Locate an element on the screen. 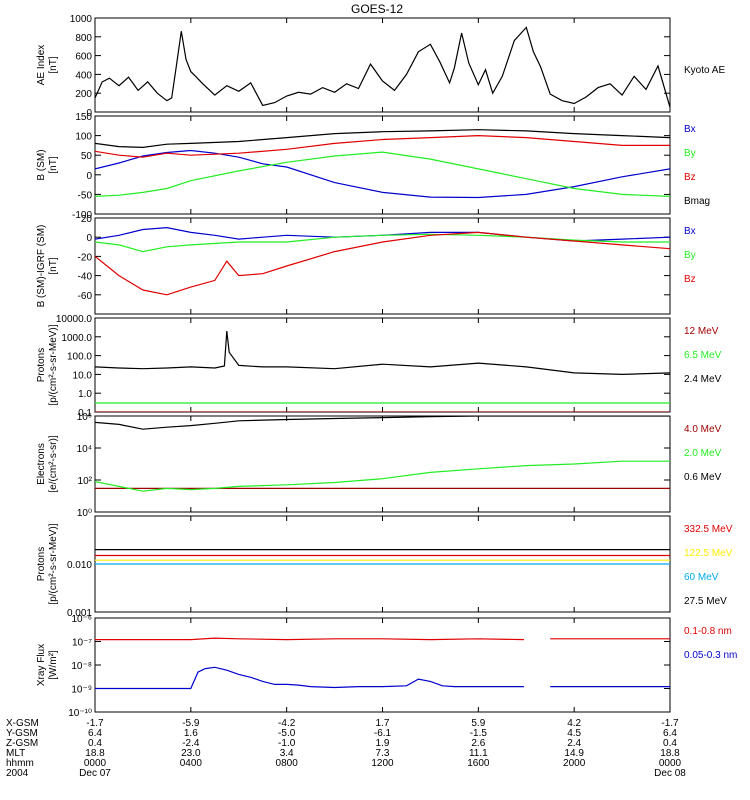  y-tick-label: 50 is located at coordinates (87, 156).